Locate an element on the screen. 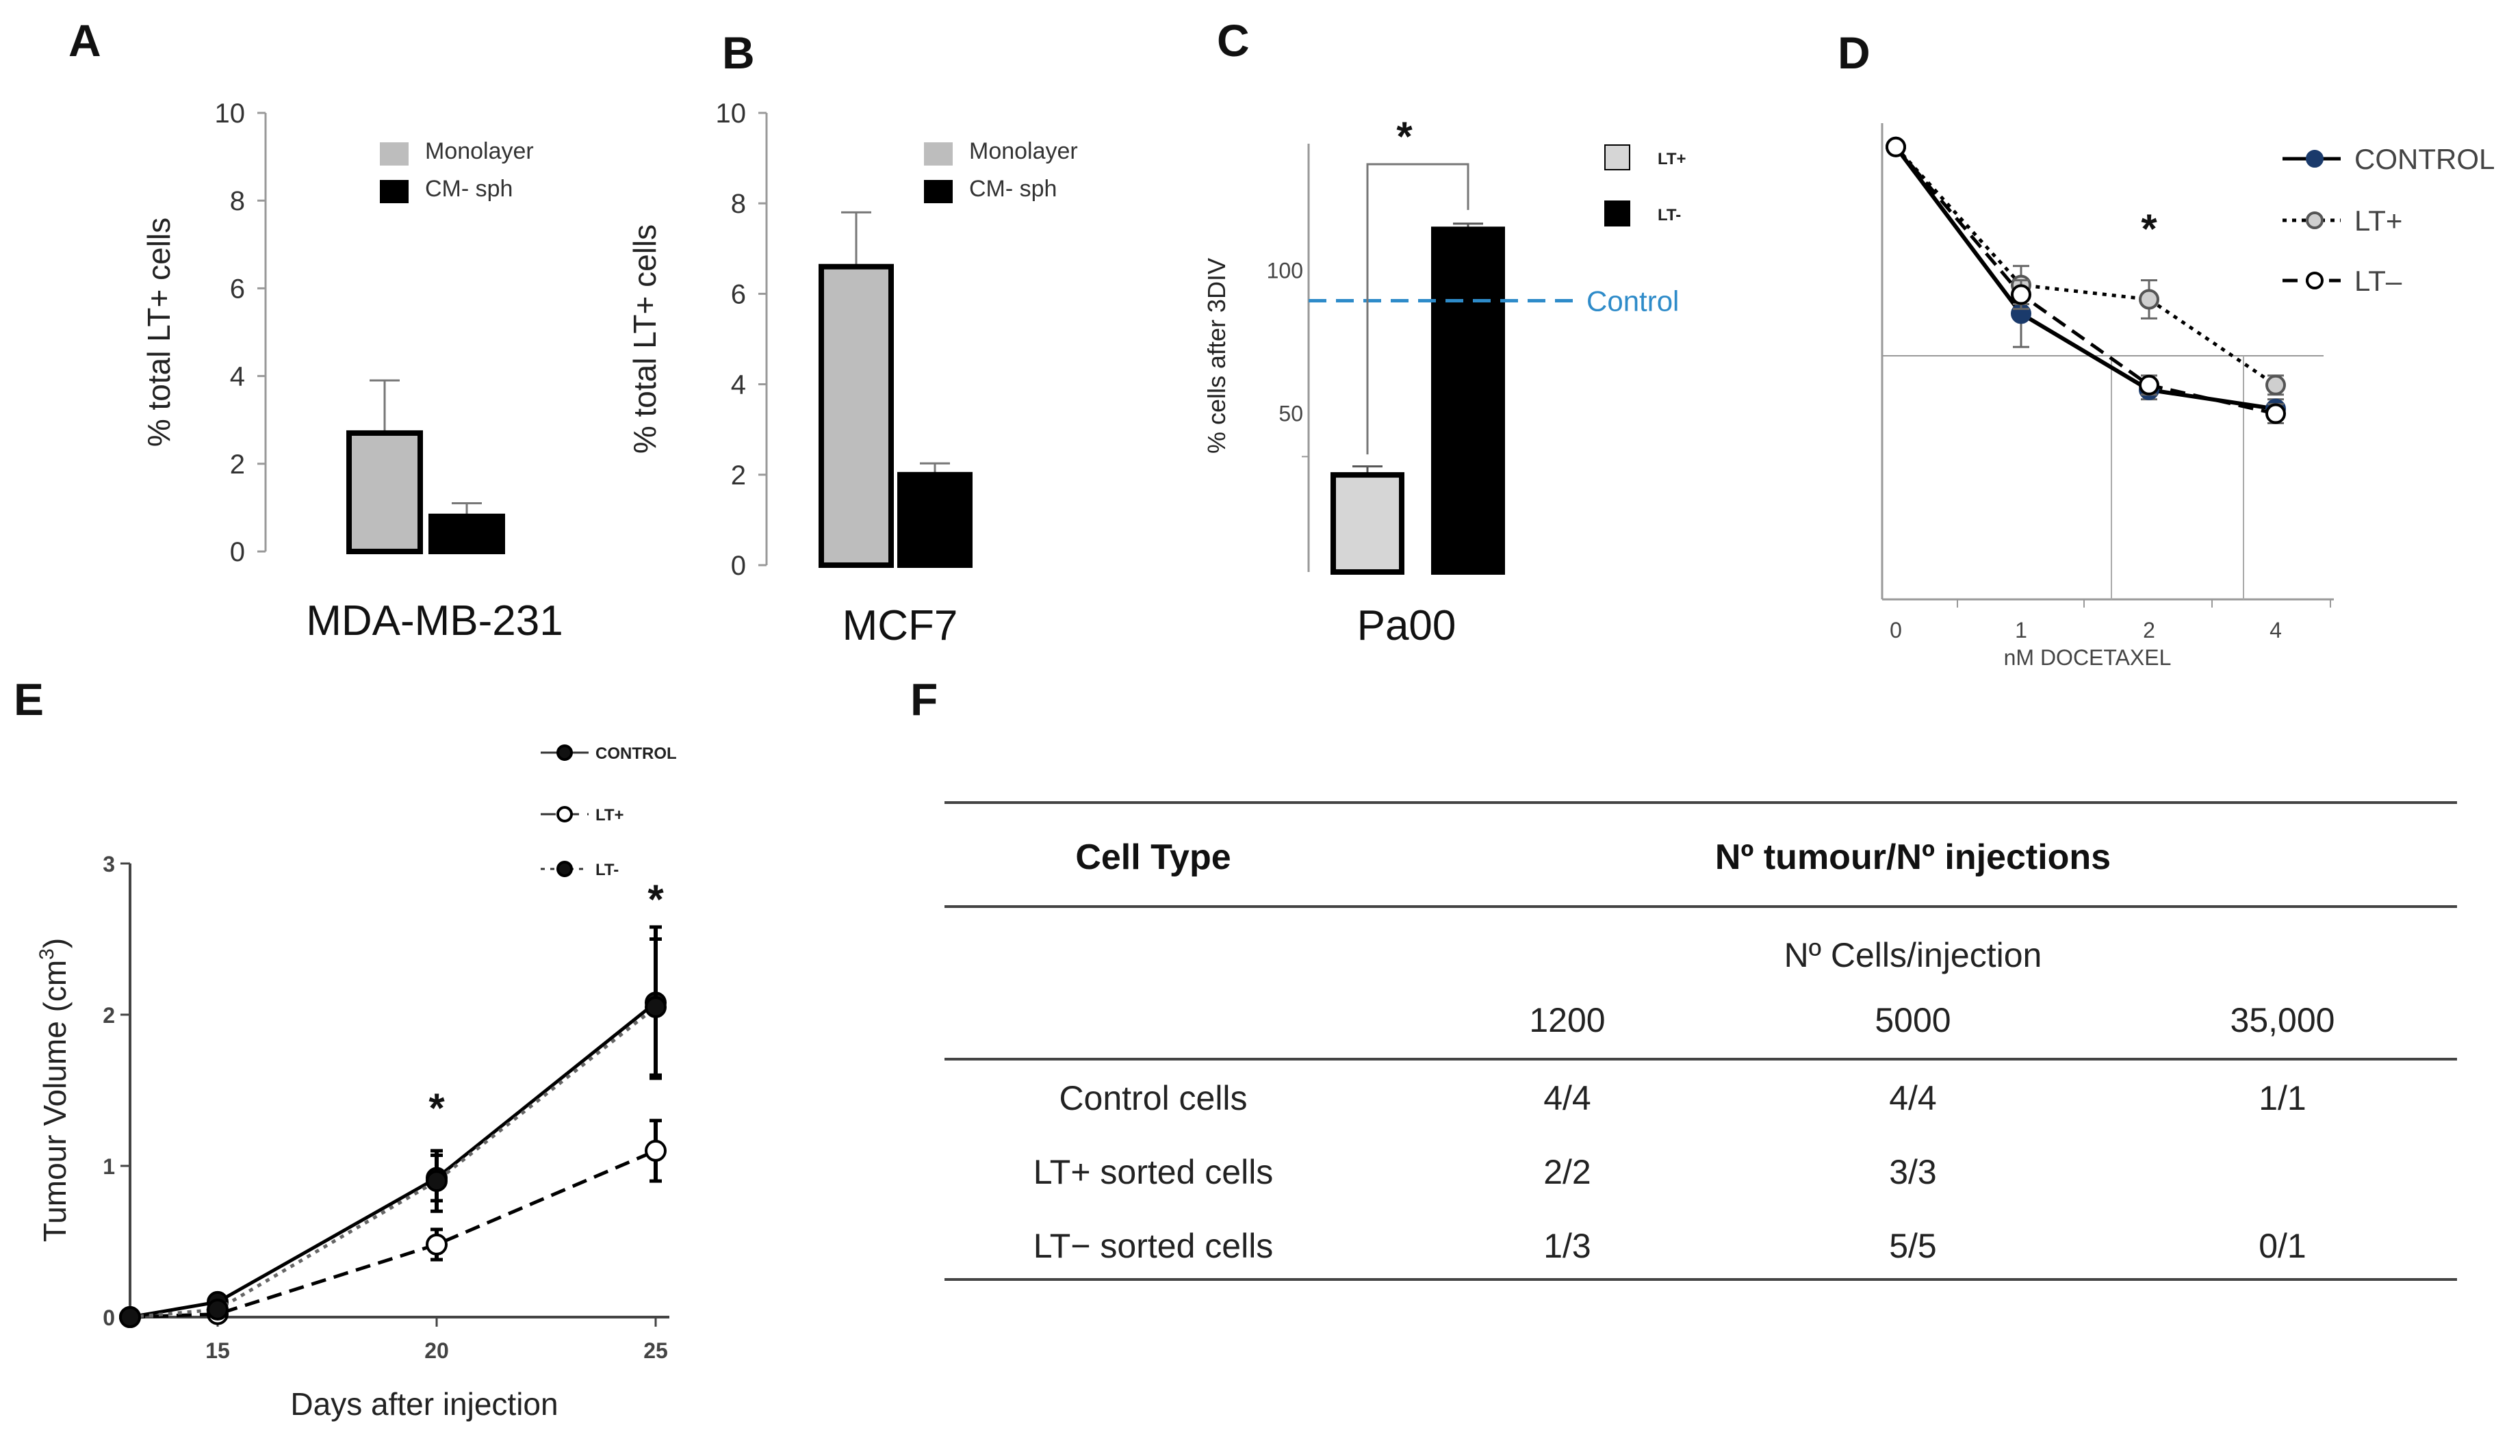  table-column-header: 1200 is located at coordinates (1567, 1020).